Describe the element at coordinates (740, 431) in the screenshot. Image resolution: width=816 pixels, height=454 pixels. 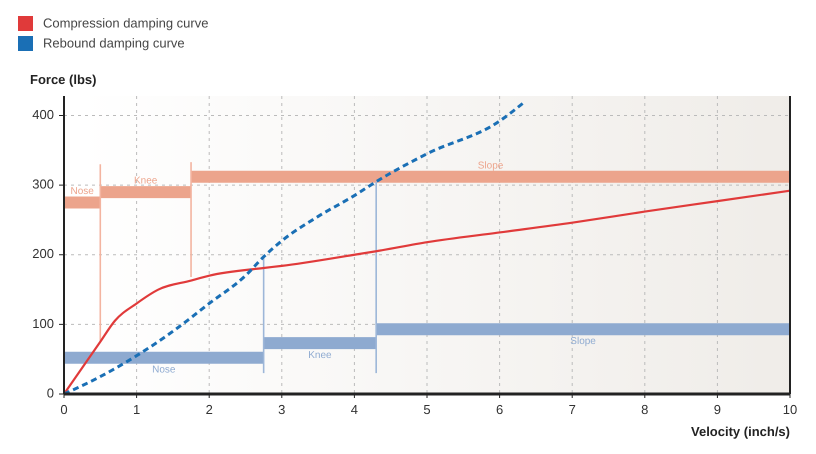
I see `x-axis-title: Velocity (inch/s)` at that location.